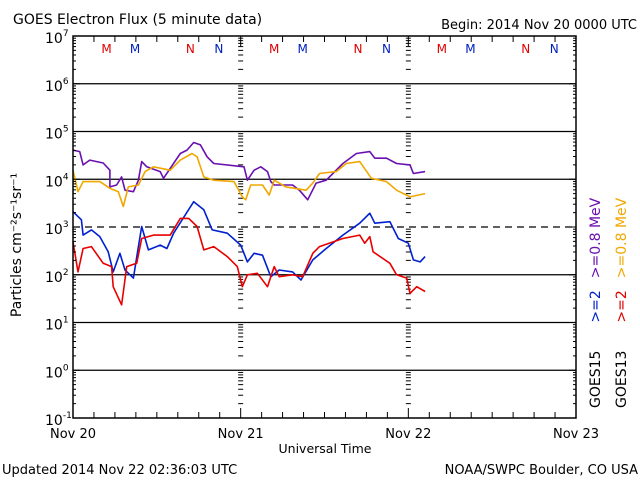 The width and height of the screenshot is (640, 480). I want to click on y-tick-exponent: 3, so click(66, 225).